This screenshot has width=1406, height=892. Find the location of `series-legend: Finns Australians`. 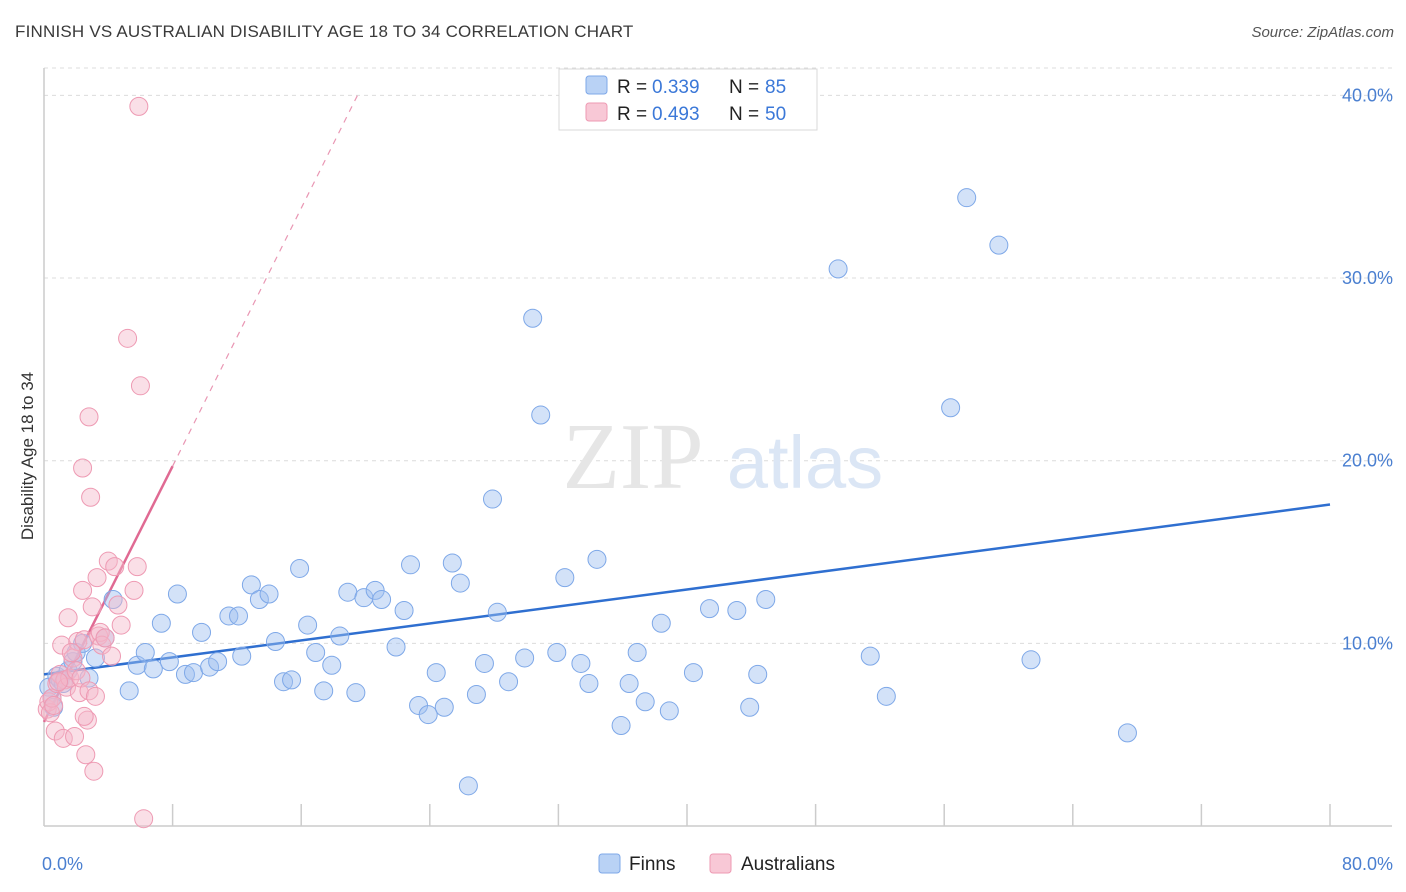

series-legend: Finns Australians is located at coordinates (716, 864).